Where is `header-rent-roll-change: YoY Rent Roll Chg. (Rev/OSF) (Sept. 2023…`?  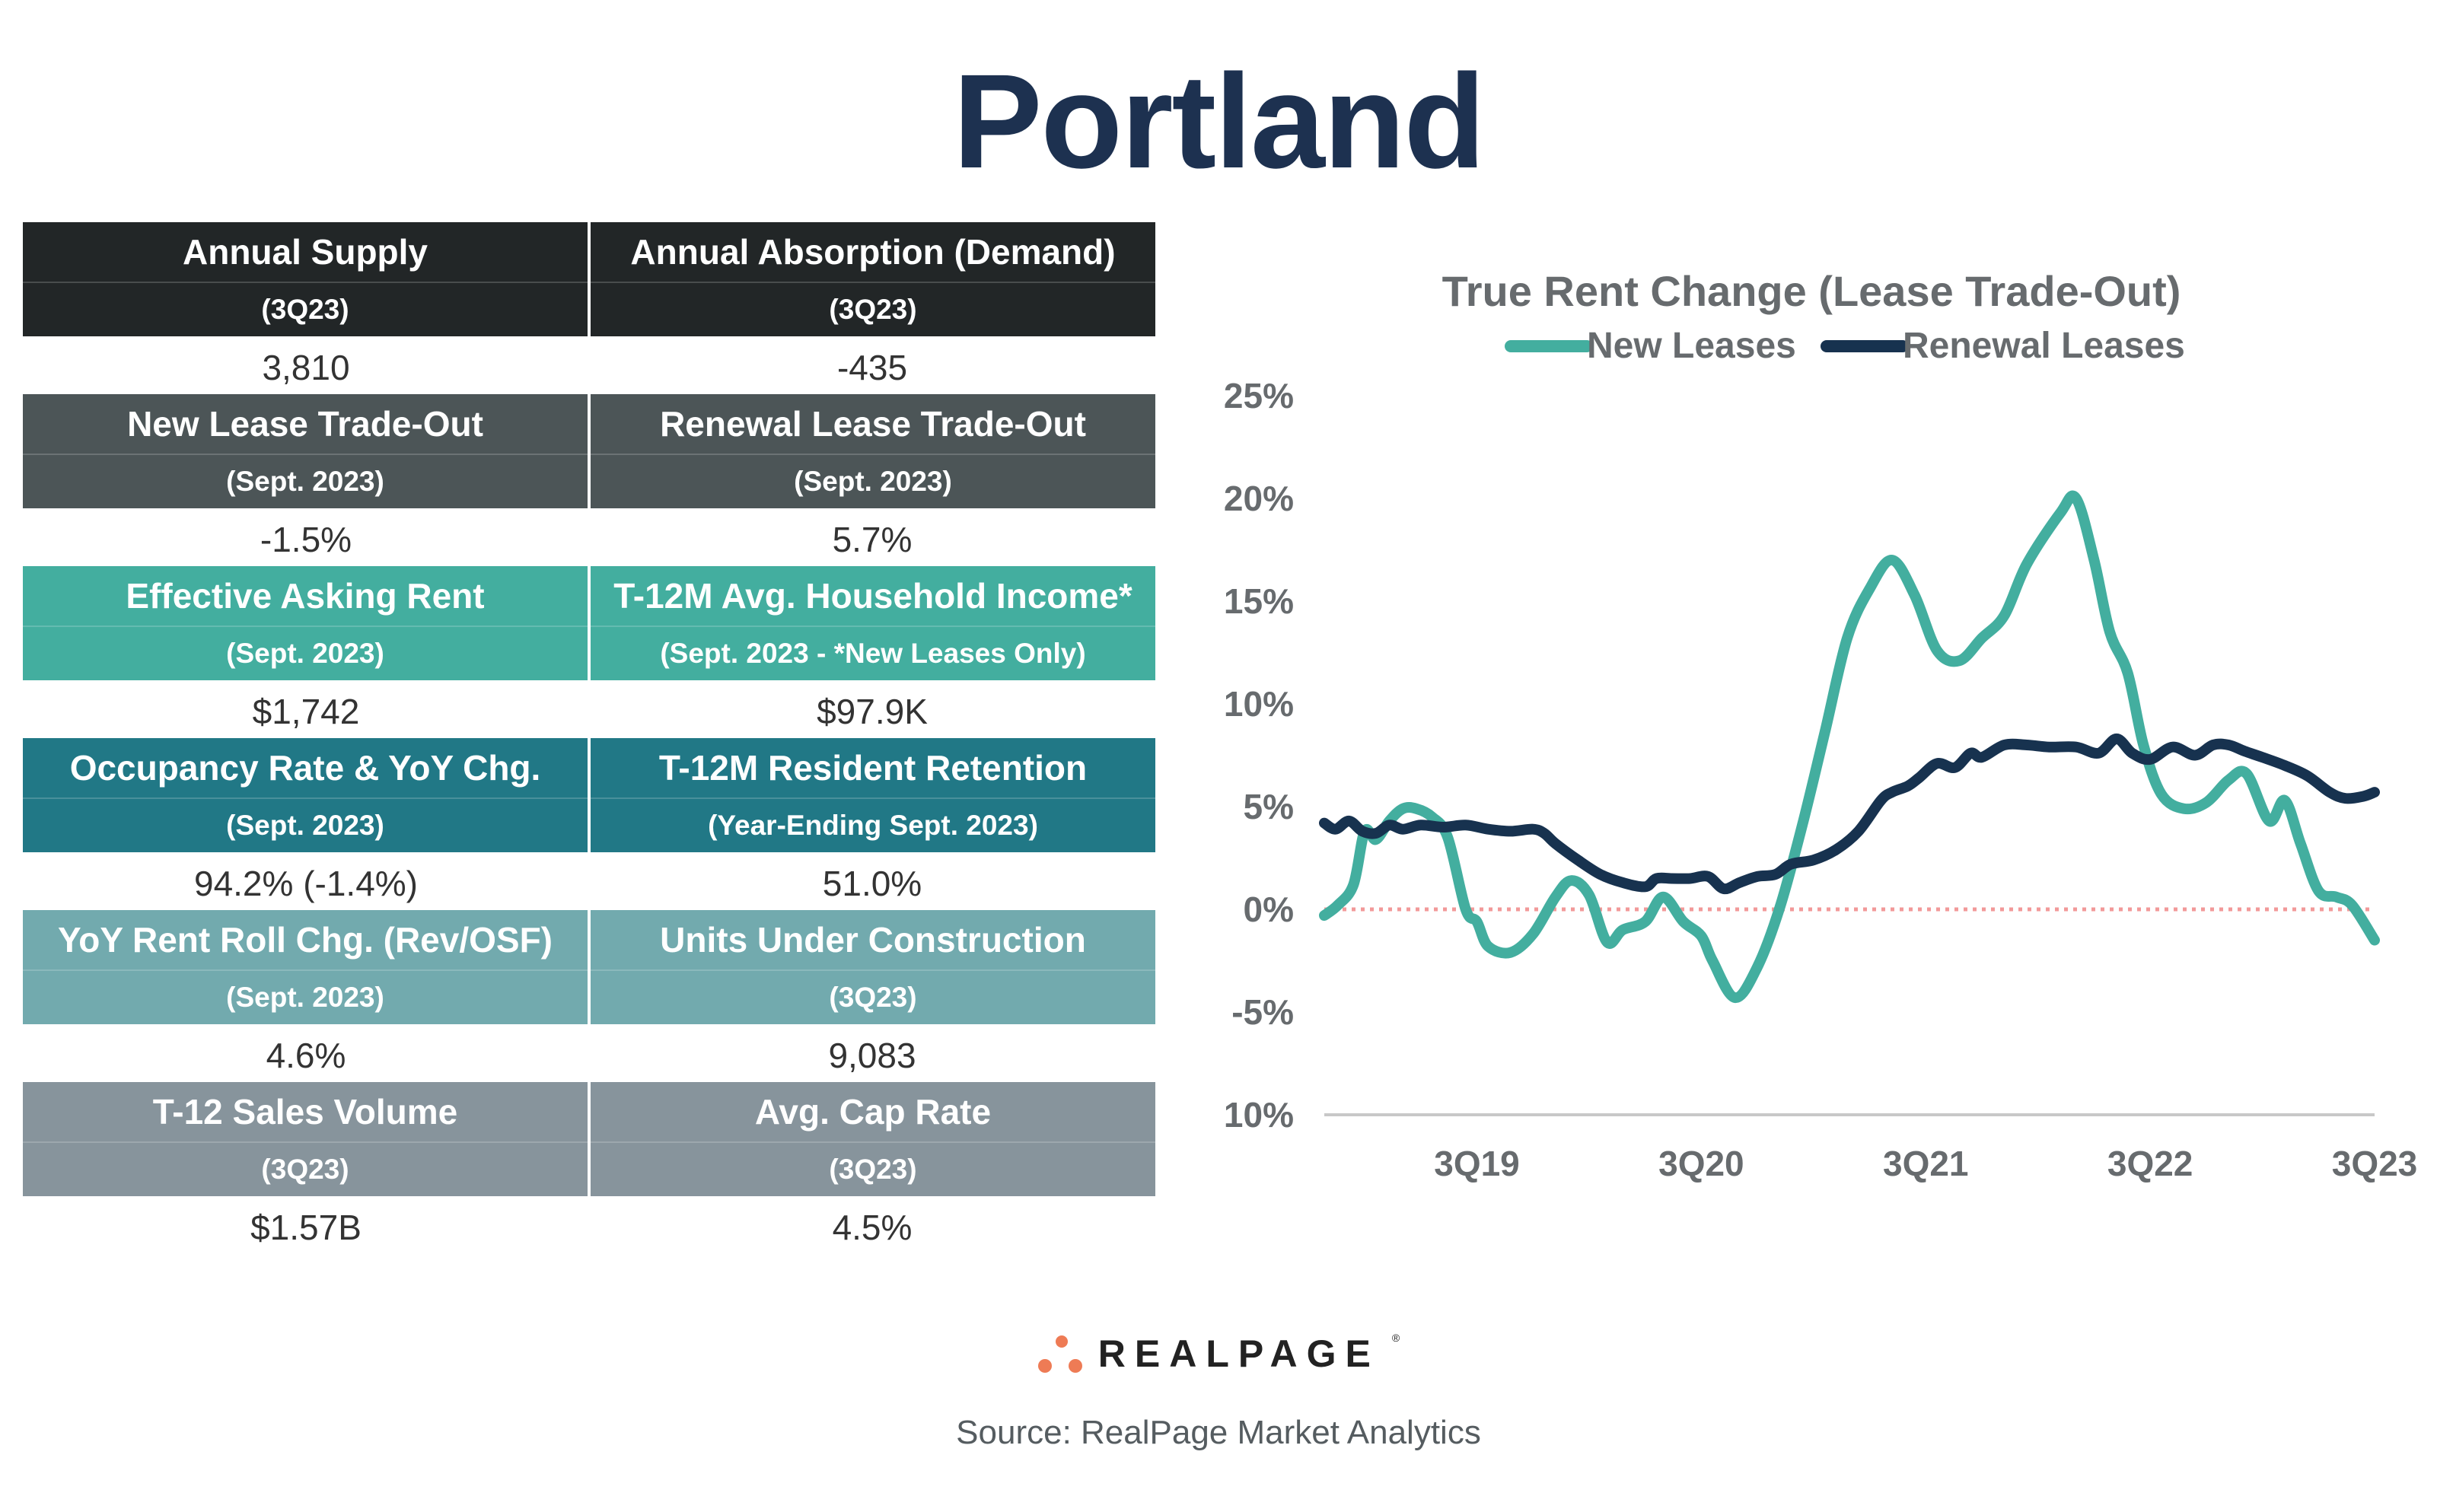
header-rent-roll-change: YoY Rent Roll Chg. (Rev/OSF) (Sept. 2023… is located at coordinates (305, 967).